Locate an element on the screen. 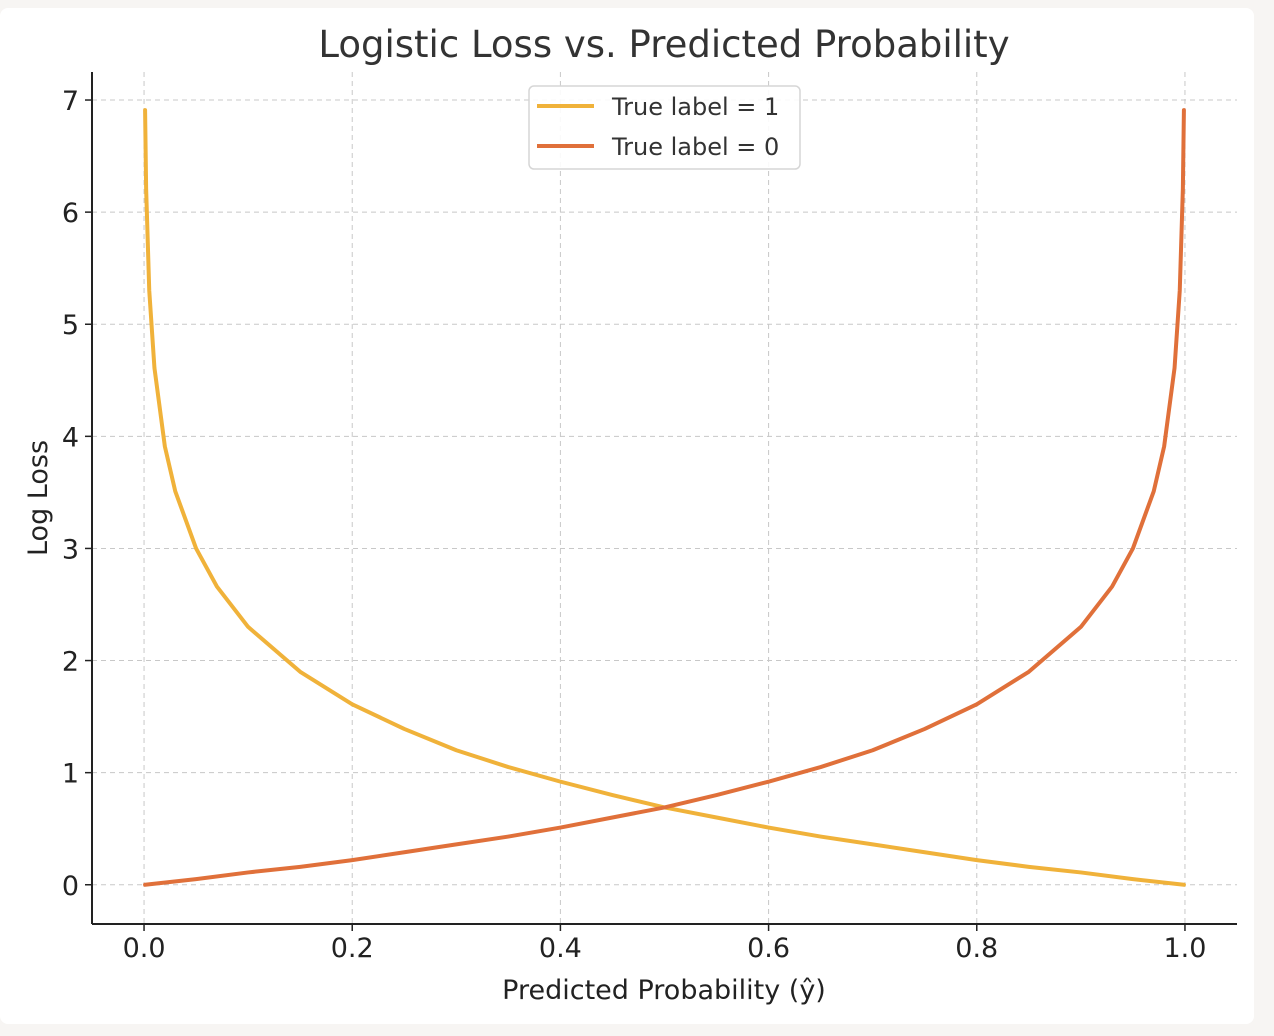  legend-box is located at coordinates (664, 127).